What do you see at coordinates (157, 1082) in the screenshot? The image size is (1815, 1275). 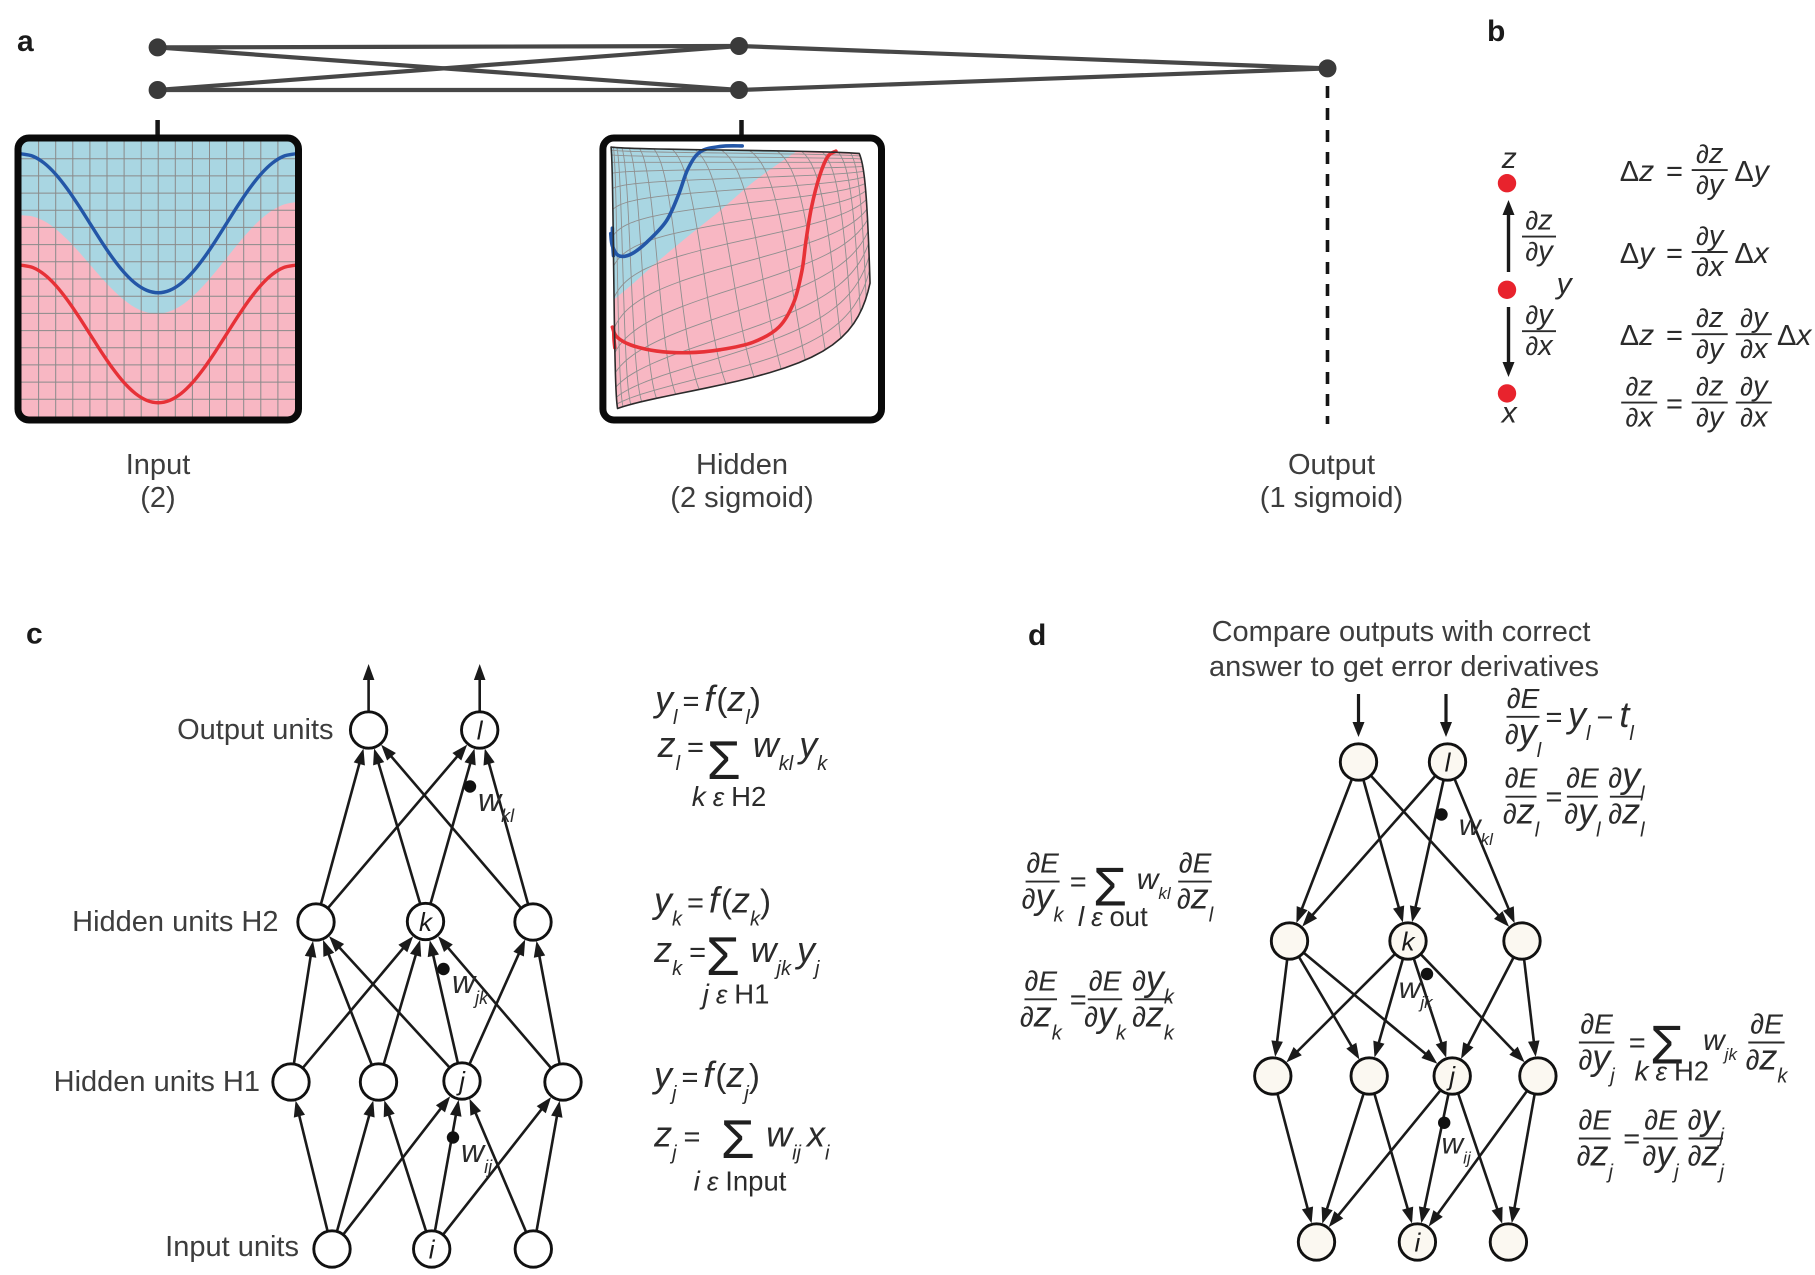 I see `svg-text: Hidden units H1` at bounding box center [157, 1082].